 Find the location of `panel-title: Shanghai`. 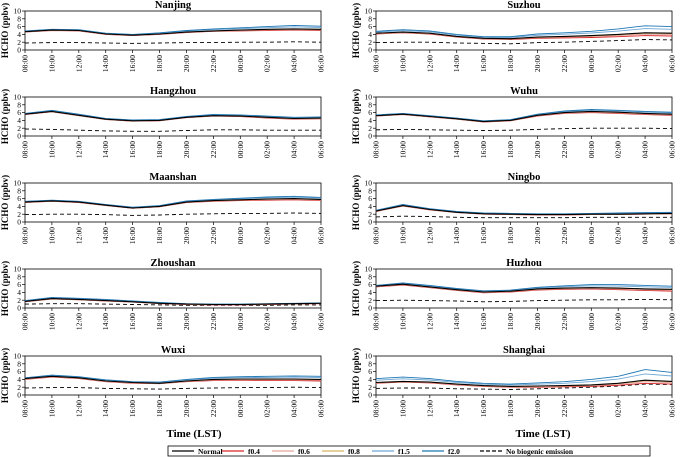

panel-title: Shanghai is located at coordinates (524, 350).